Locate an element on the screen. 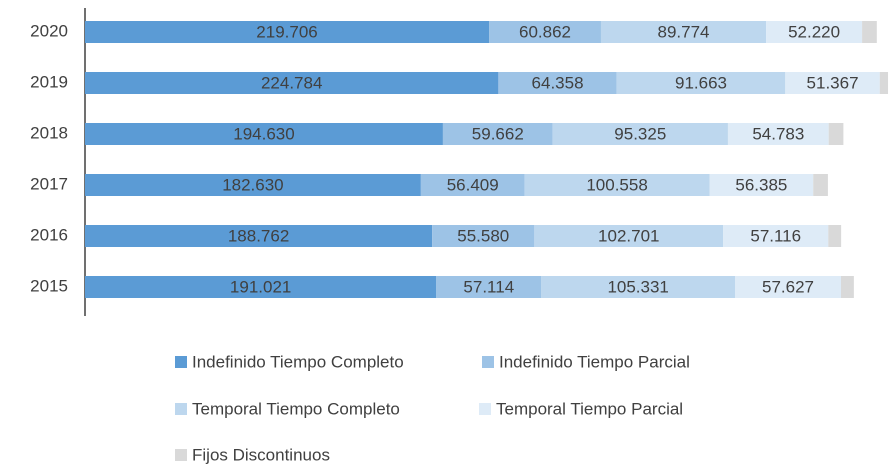  data-label: 194.630 is located at coordinates (263, 133).